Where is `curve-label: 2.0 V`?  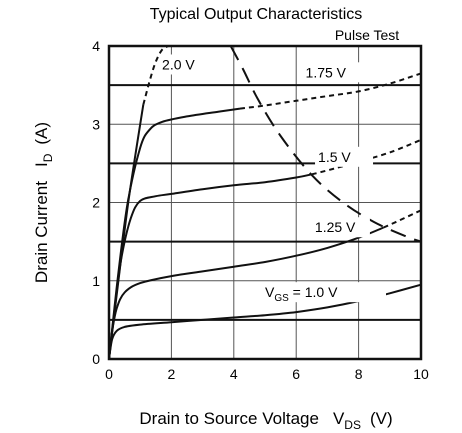
curve-label: 2.0 V is located at coordinates (178, 64).